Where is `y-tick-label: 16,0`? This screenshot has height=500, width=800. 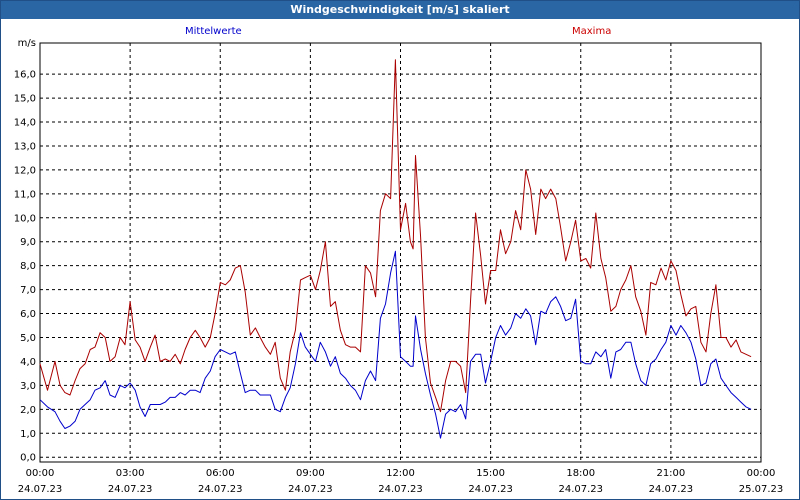
y-tick-label: 16,0 is located at coordinates (25, 75).